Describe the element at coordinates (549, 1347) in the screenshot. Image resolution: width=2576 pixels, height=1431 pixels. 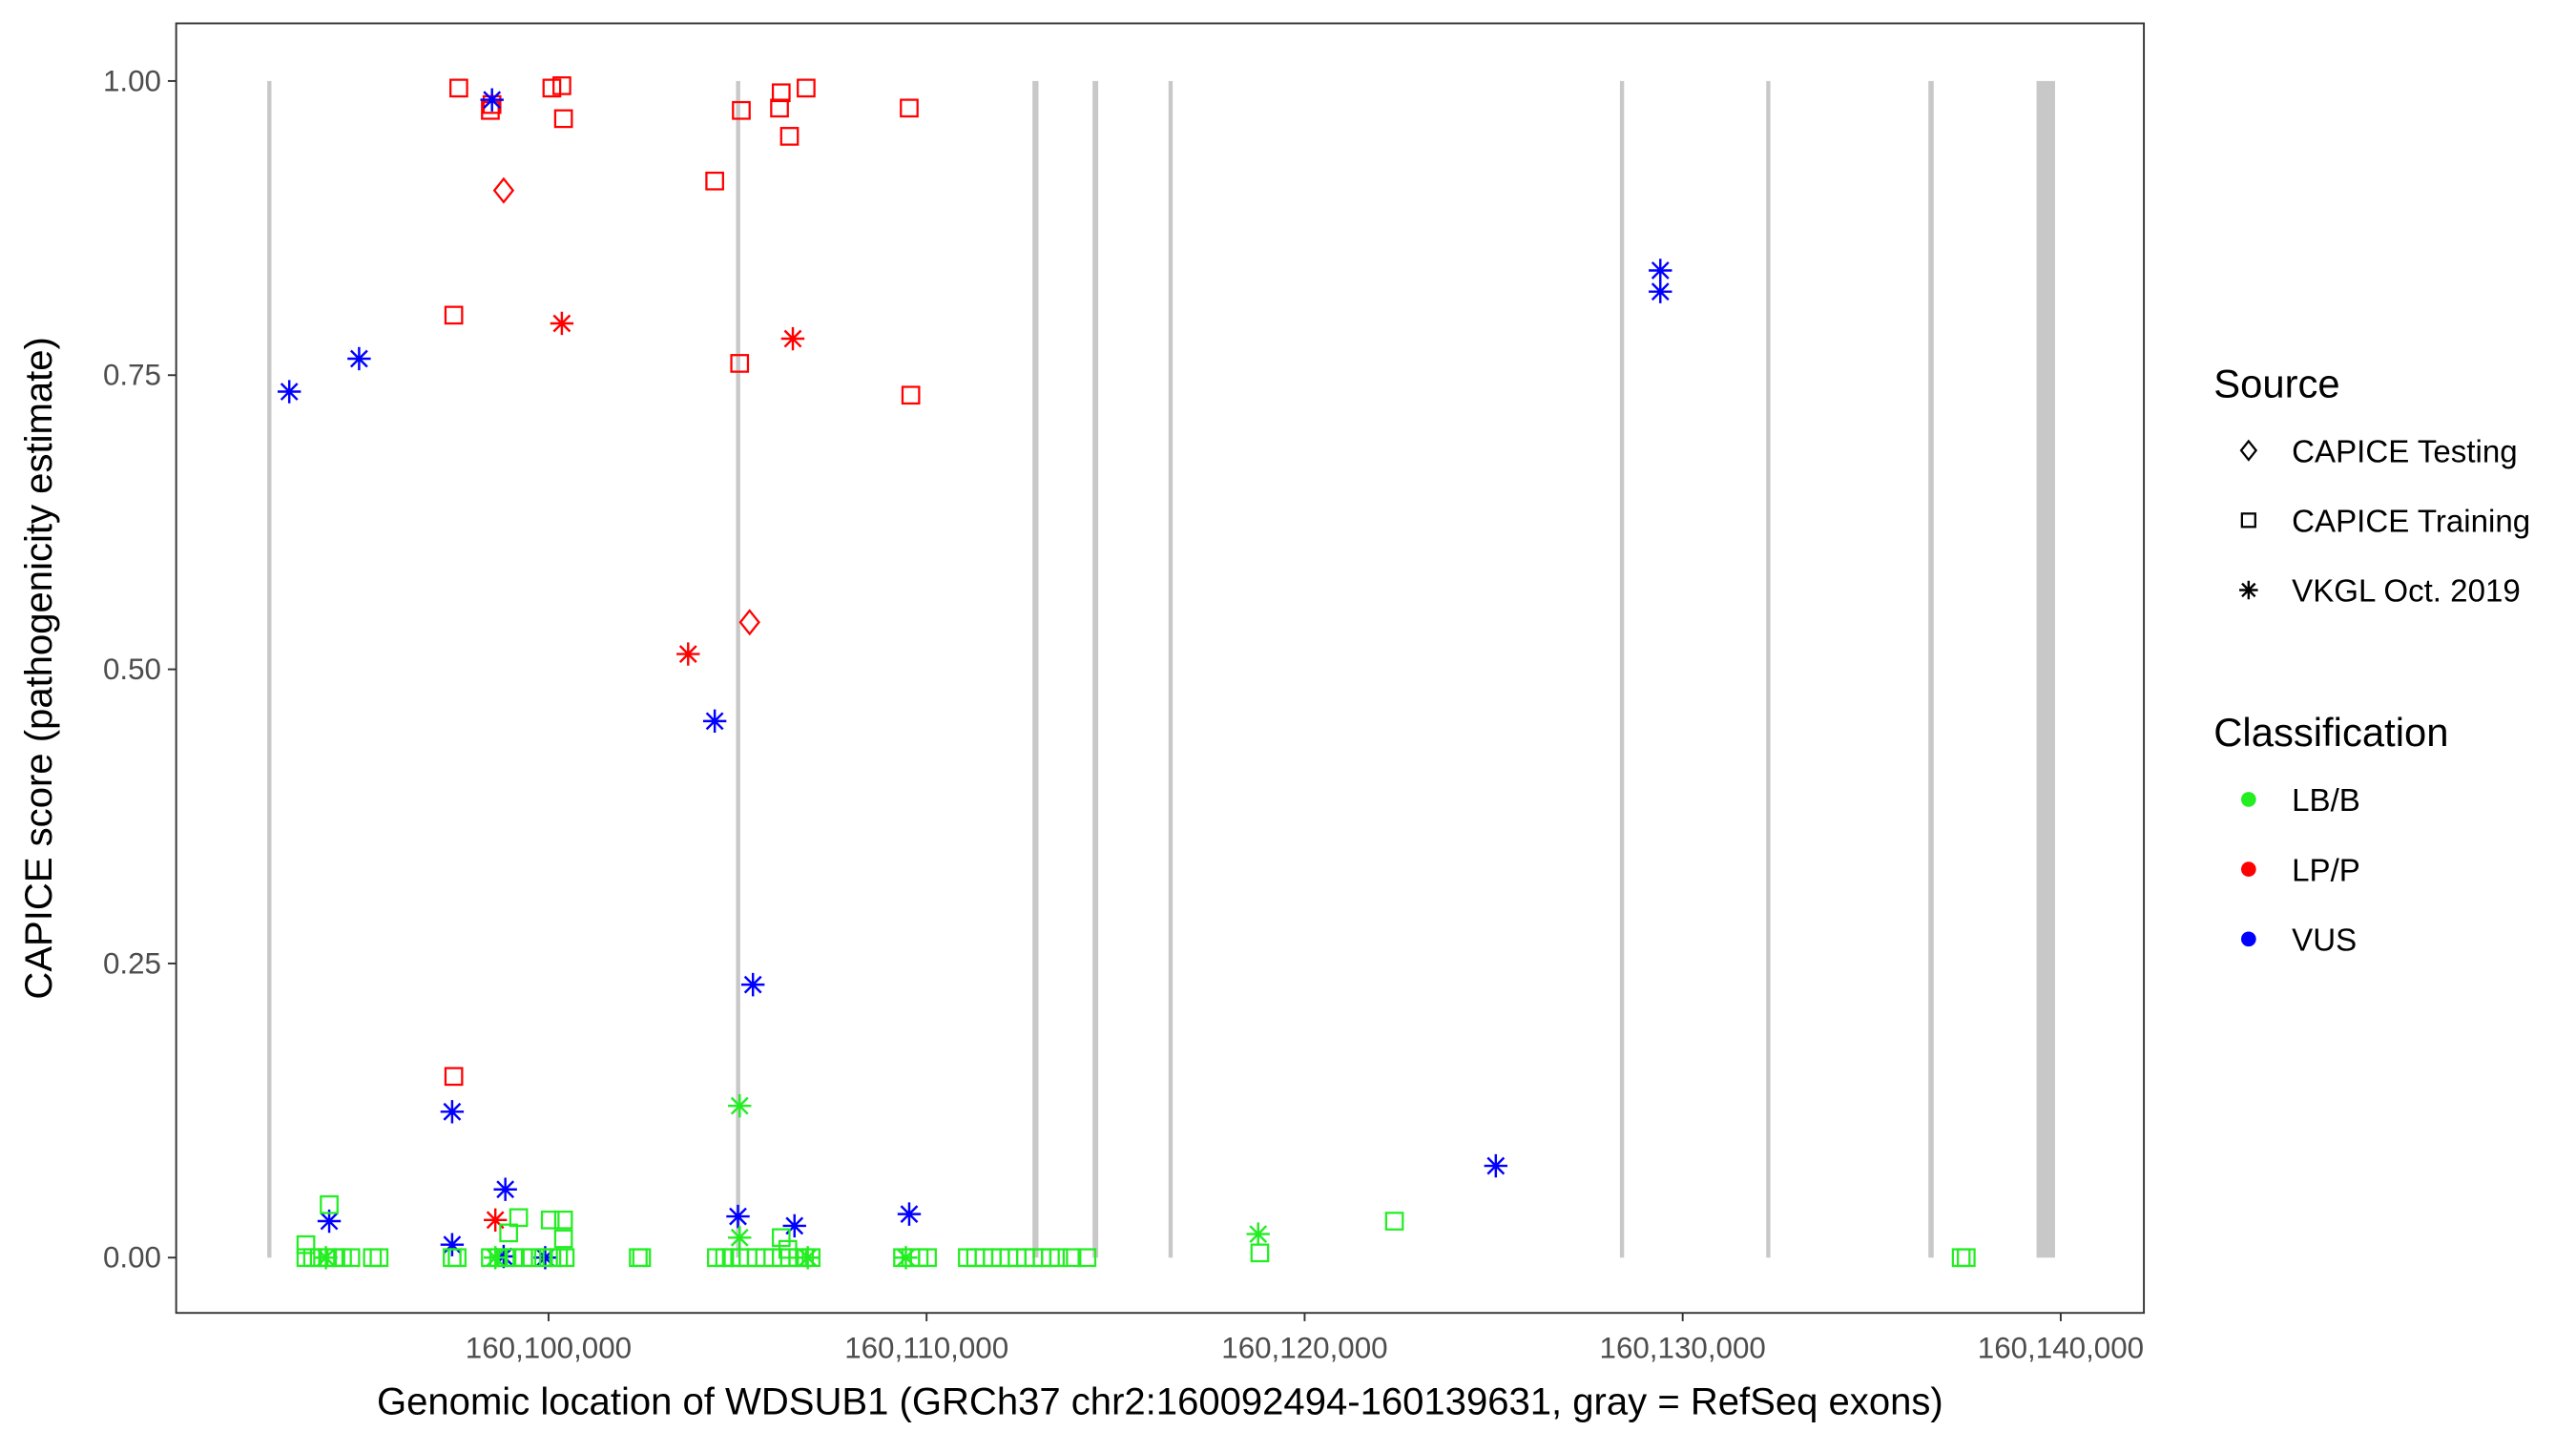
I see `x-tick-label: 160,100,000` at that location.